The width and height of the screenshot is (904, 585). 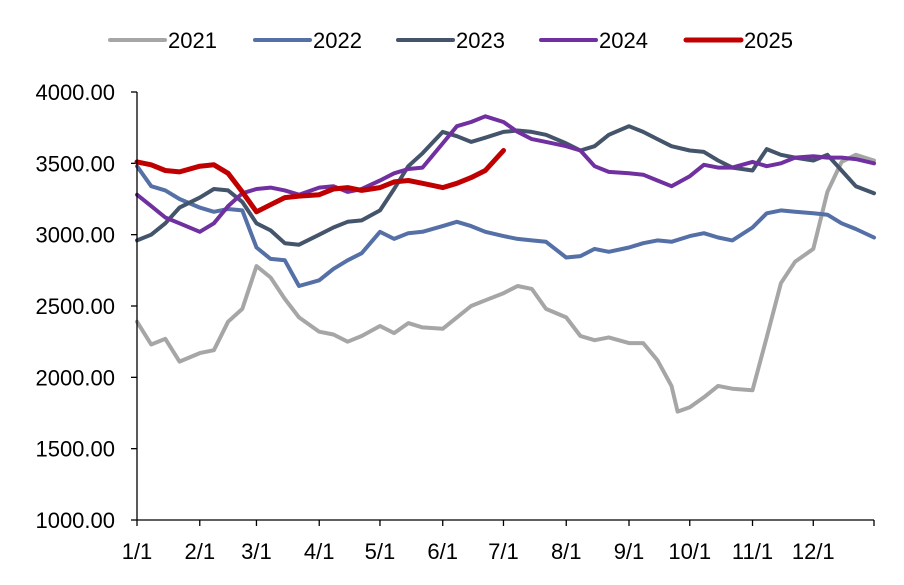 I want to click on y-tick-label: 1000.00, so click(x=75, y=520).